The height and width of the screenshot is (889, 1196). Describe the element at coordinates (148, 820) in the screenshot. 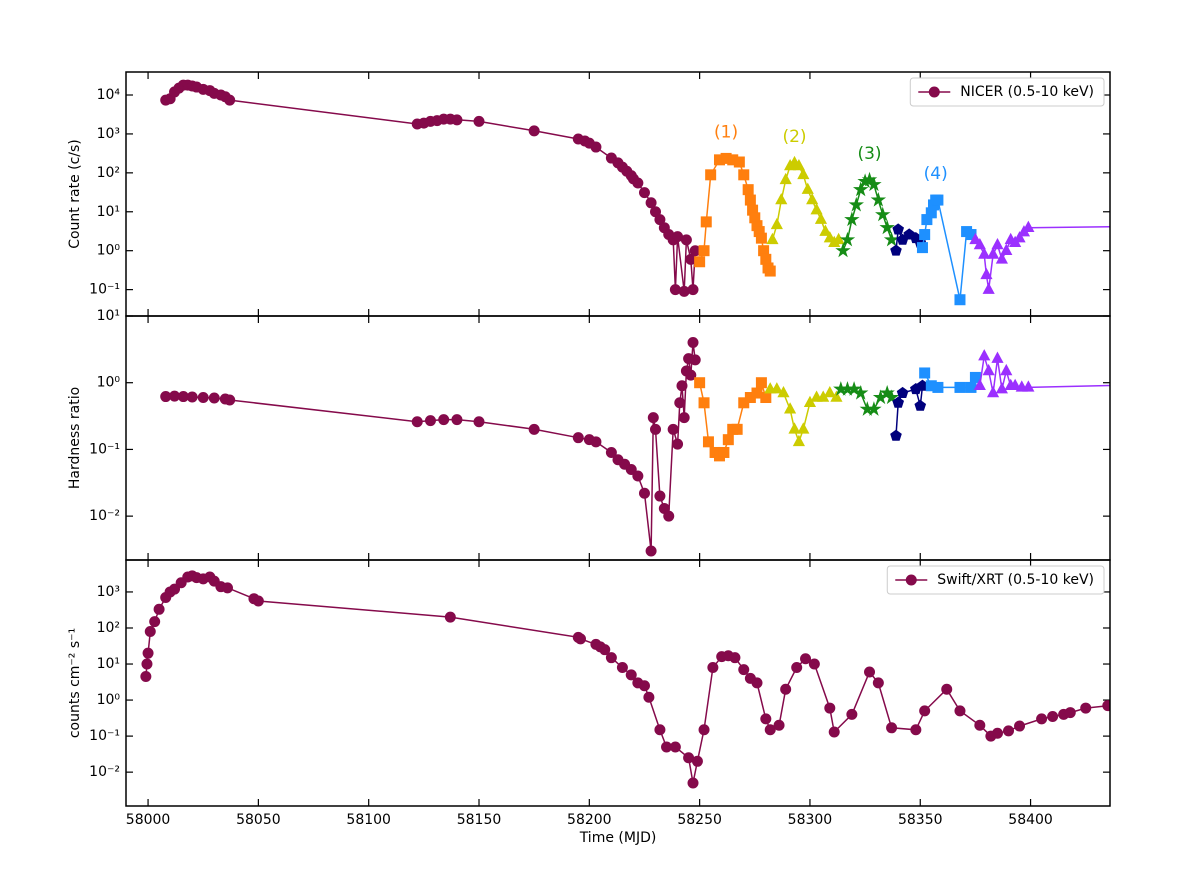

I see `x-tick-label: 58000` at that location.